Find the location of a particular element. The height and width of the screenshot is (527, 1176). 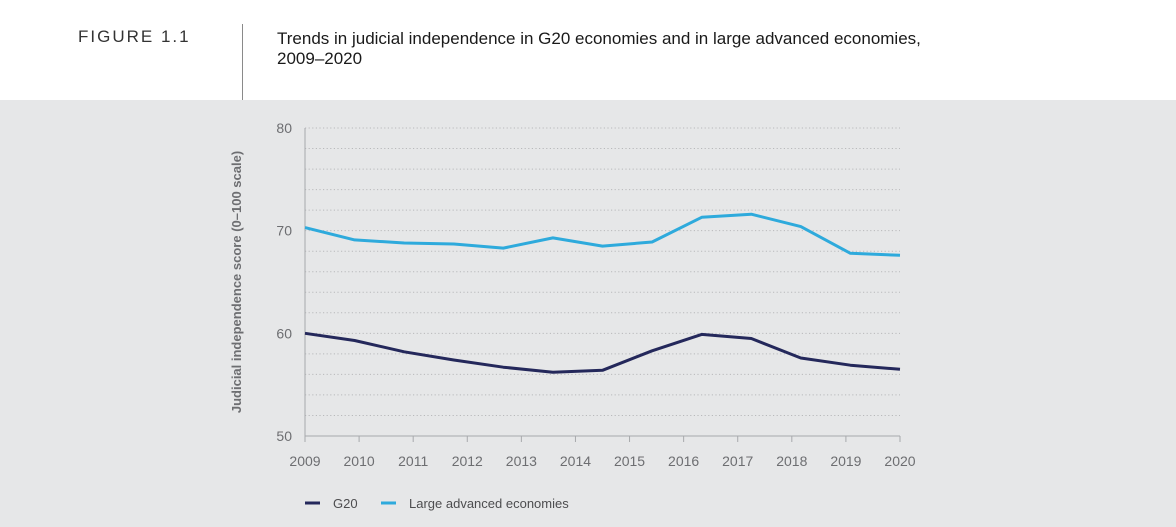

y-tick-label: 50 is located at coordinates (284, 436).